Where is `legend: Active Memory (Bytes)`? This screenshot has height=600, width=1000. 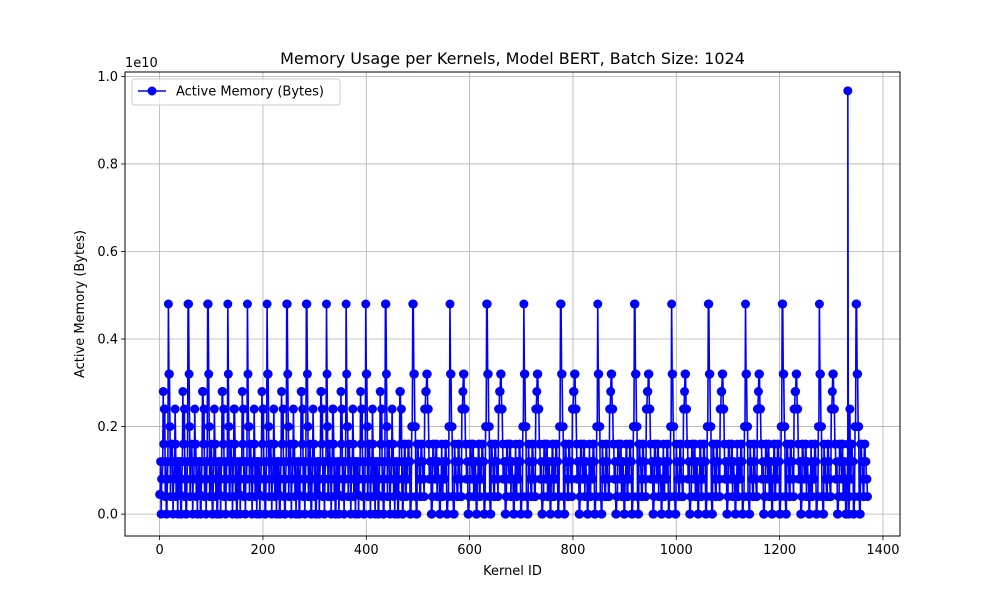
legend: Active Memory (Bytes) is located at coordinates (236, 92).